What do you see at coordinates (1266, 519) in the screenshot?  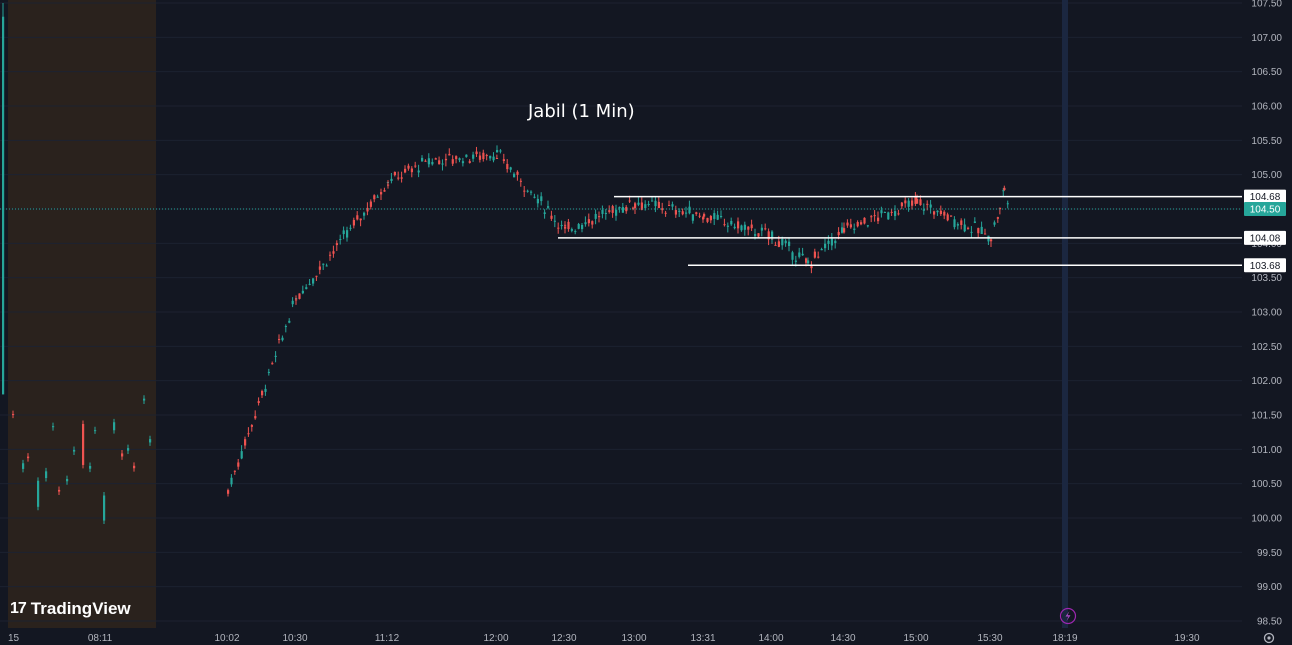 I see `price-tick-label: 100.00` at bounding box center [1266, 519].